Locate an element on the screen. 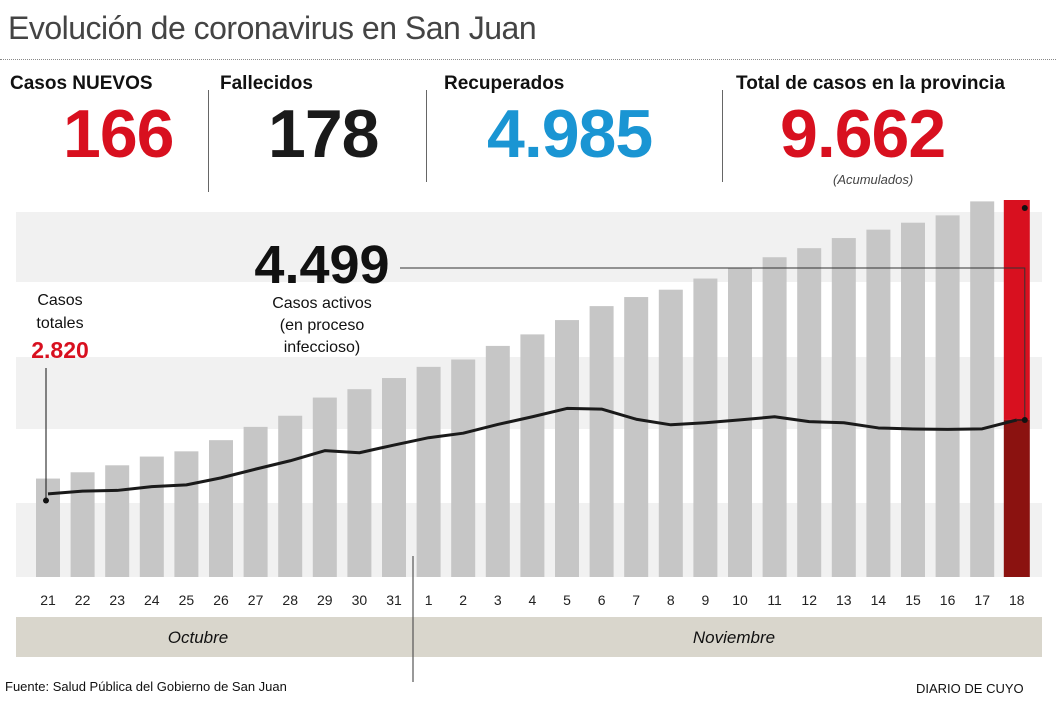 This screenshot has height=709, width=1056. x-tick-label: 4 is located at coordinates (533, 600).